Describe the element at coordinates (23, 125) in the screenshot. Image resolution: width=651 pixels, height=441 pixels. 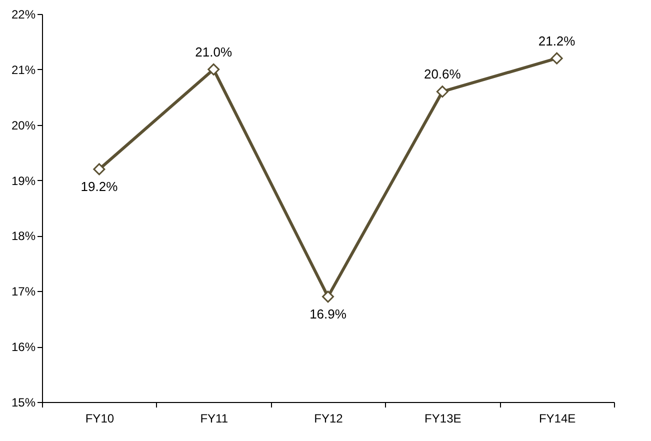
I see `y-tick-label: 20%` at that location.